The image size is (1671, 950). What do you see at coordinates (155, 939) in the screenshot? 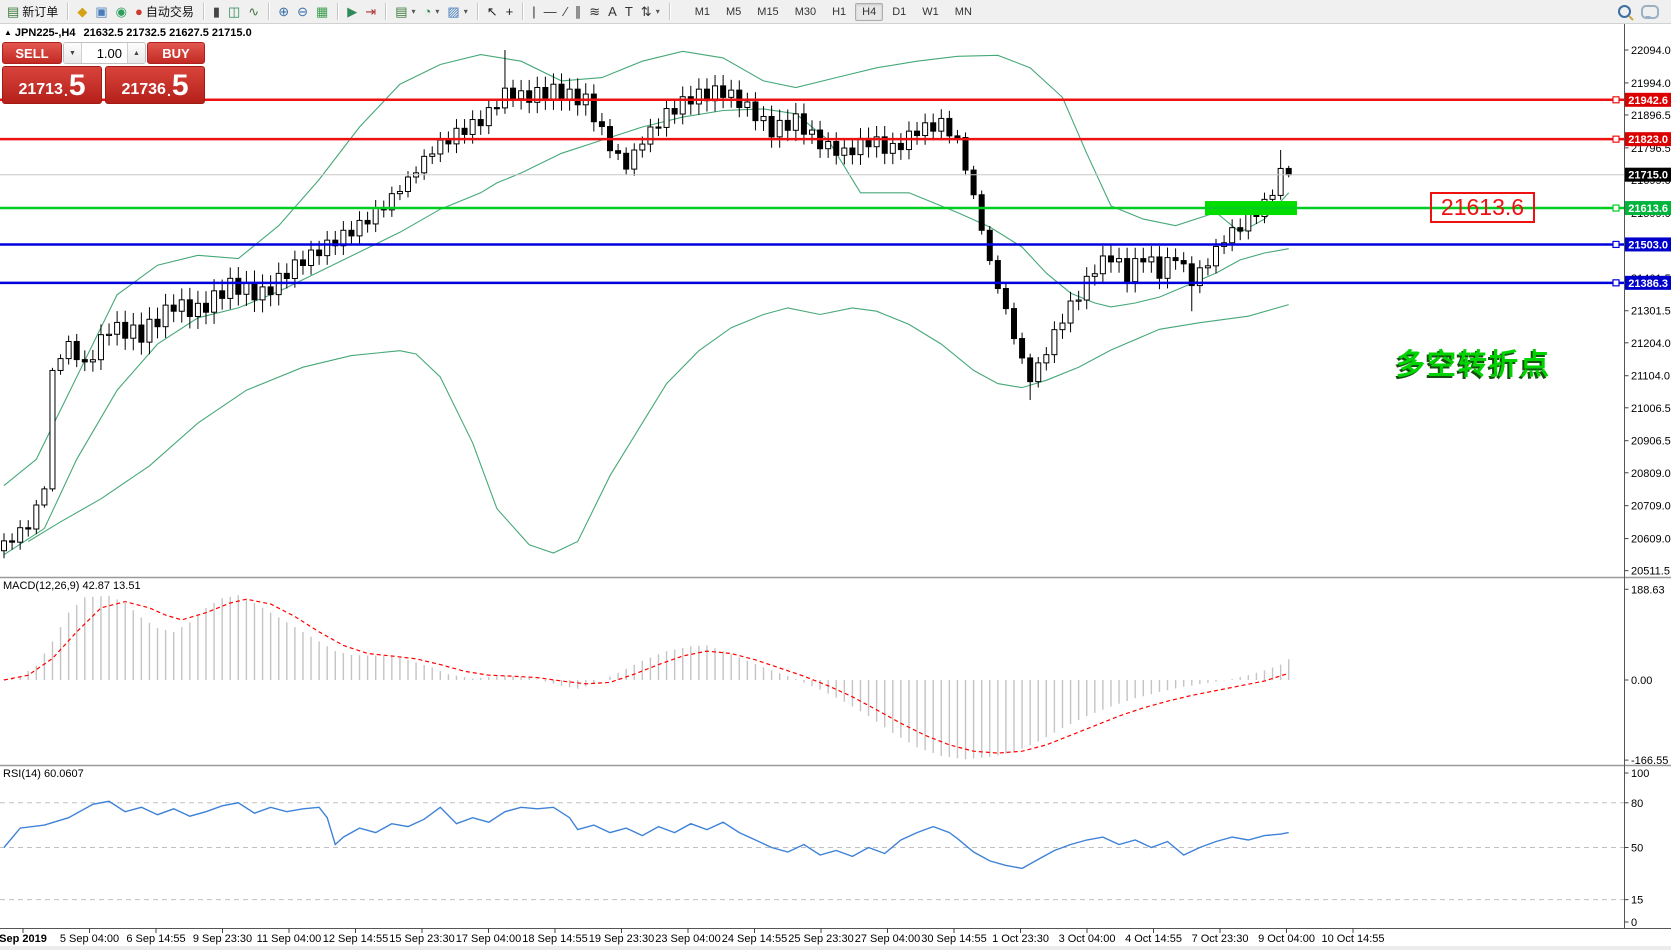
I see `time-tick-label: 6 Sep 14:55` at bounding box center [155, 939].